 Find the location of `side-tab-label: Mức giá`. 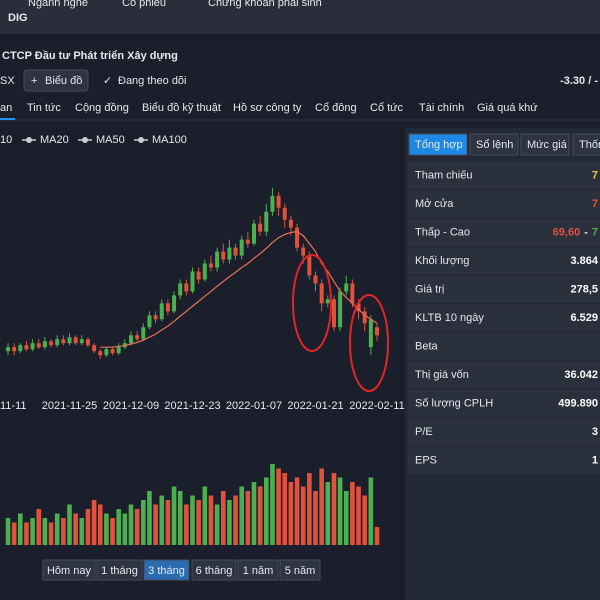

side-tab-label: Mức giá is located at coordinates (547, 145).